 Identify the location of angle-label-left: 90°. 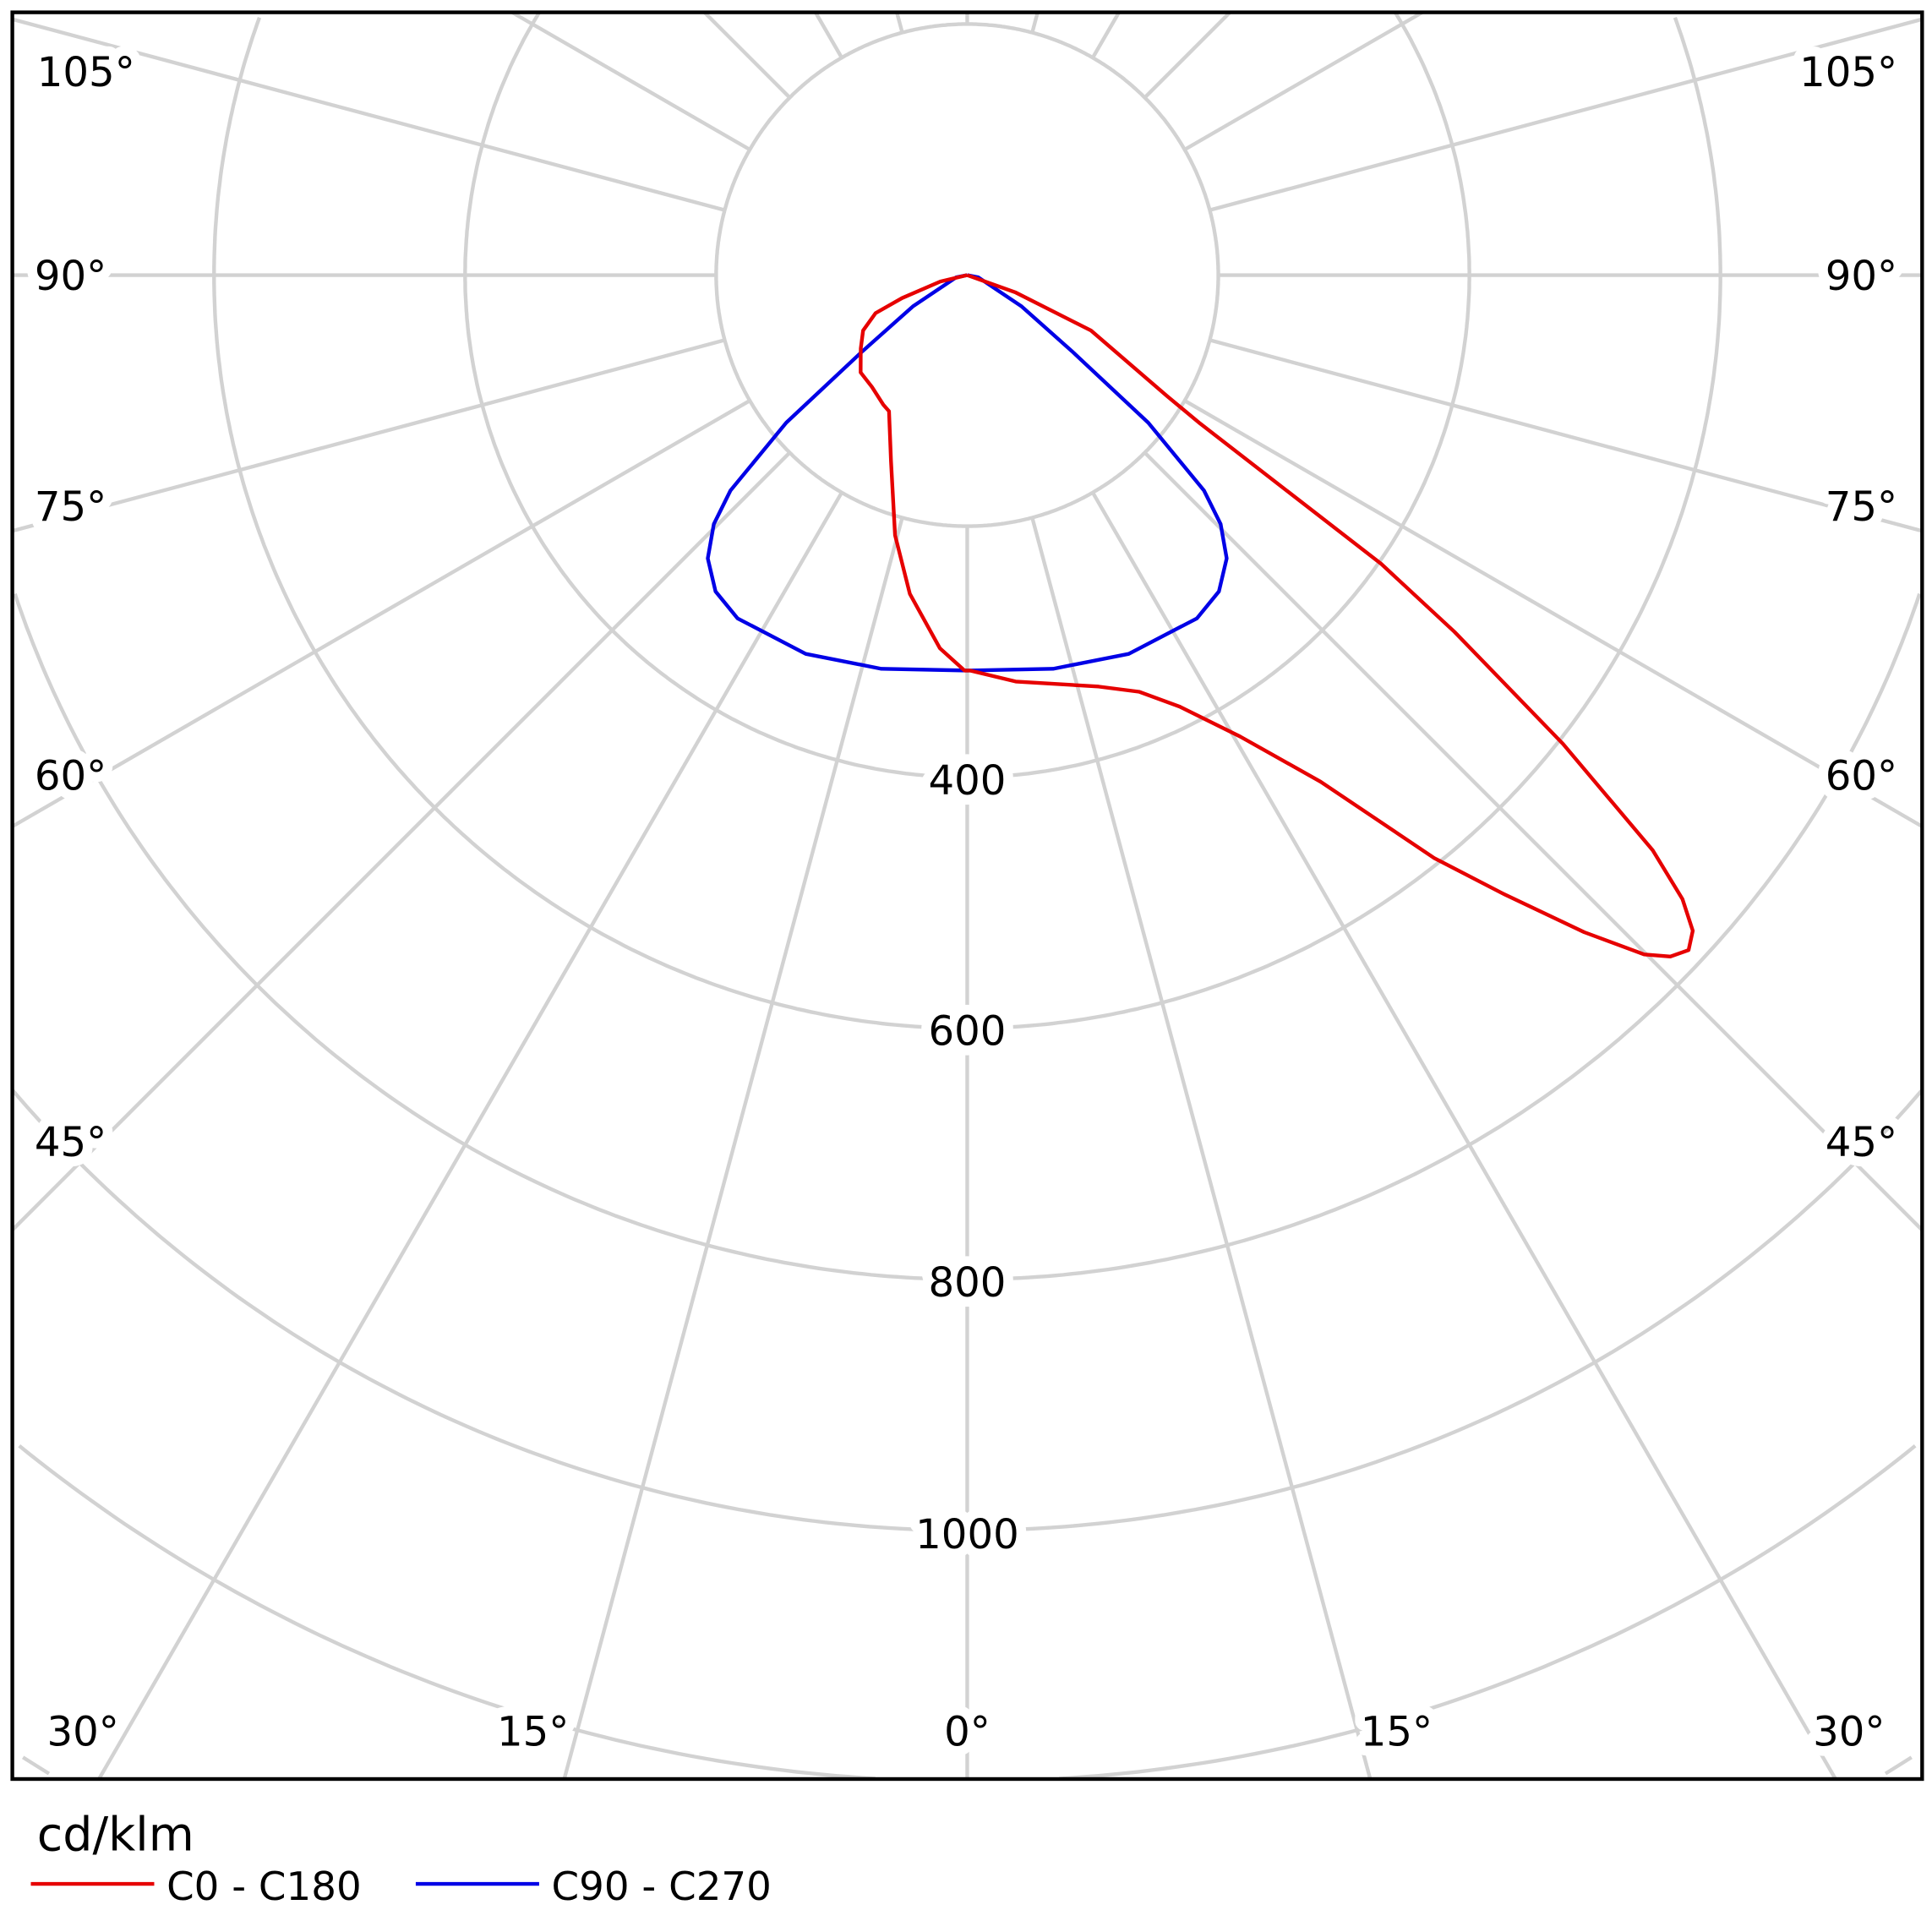
(70, 276).